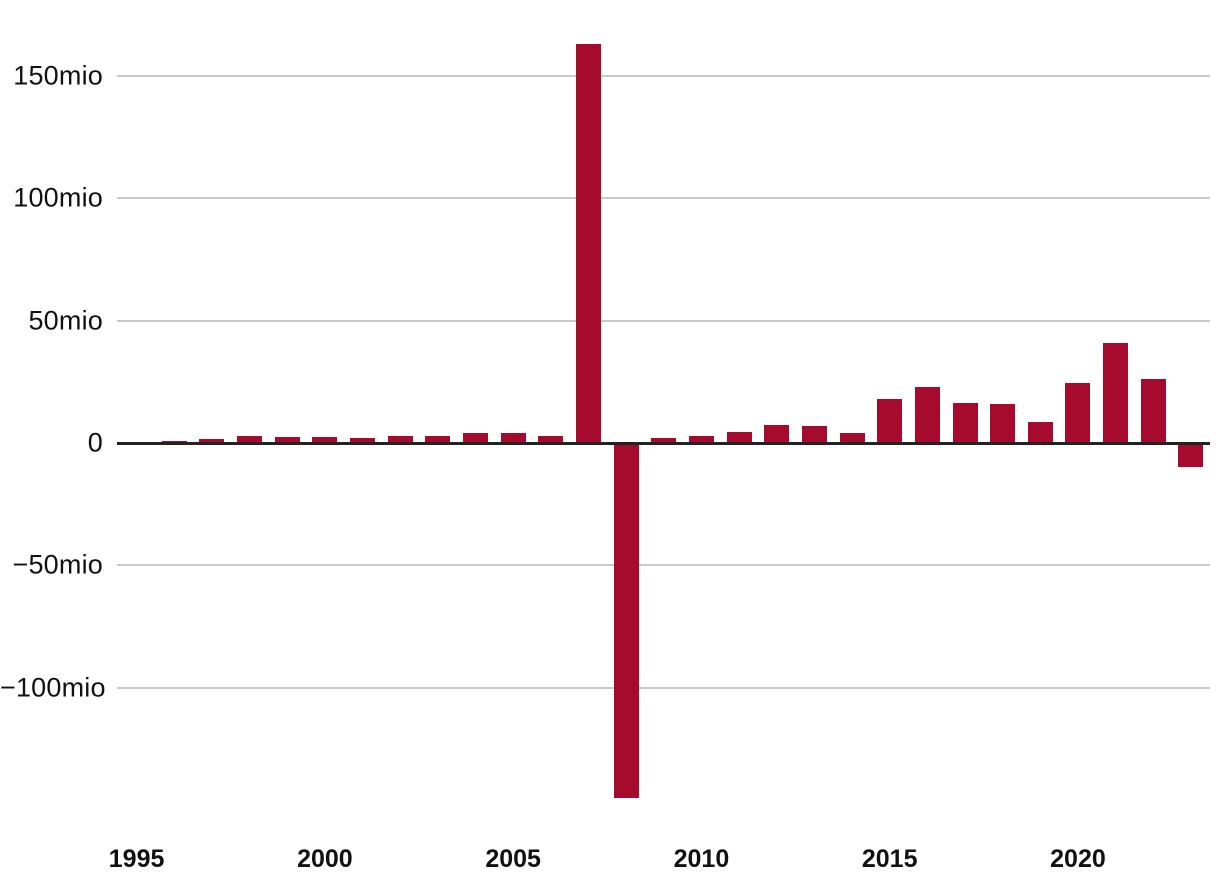 The height and width of the screenshot is (884, 1220). Describe the element at coordinates (551, 439) in the screenshot. I see `bar-2006` at that location.